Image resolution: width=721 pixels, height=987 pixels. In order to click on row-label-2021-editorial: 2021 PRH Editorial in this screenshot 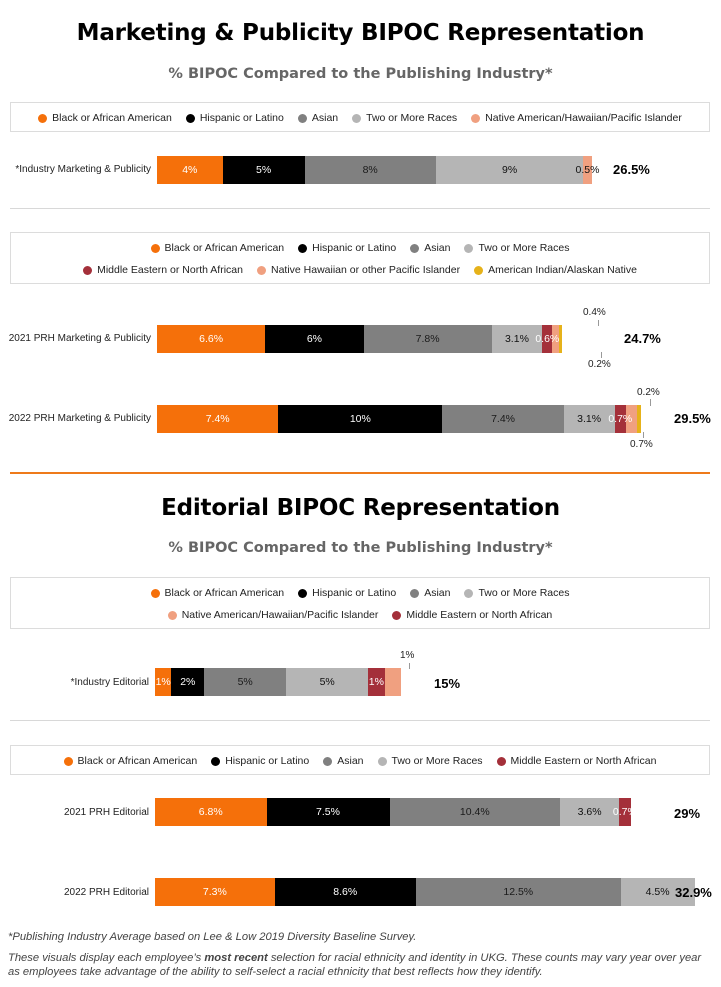, I will do `click(106, 812)`.